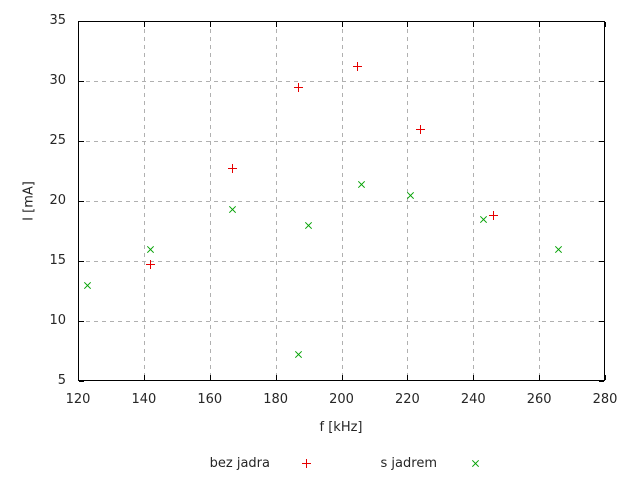 The height and width of the screenshot is (480, 640). What do you see at coordinates (475, 463) in the screenshot?
I see `legend-cross-marker-icon` at bounding box center [475, 463].